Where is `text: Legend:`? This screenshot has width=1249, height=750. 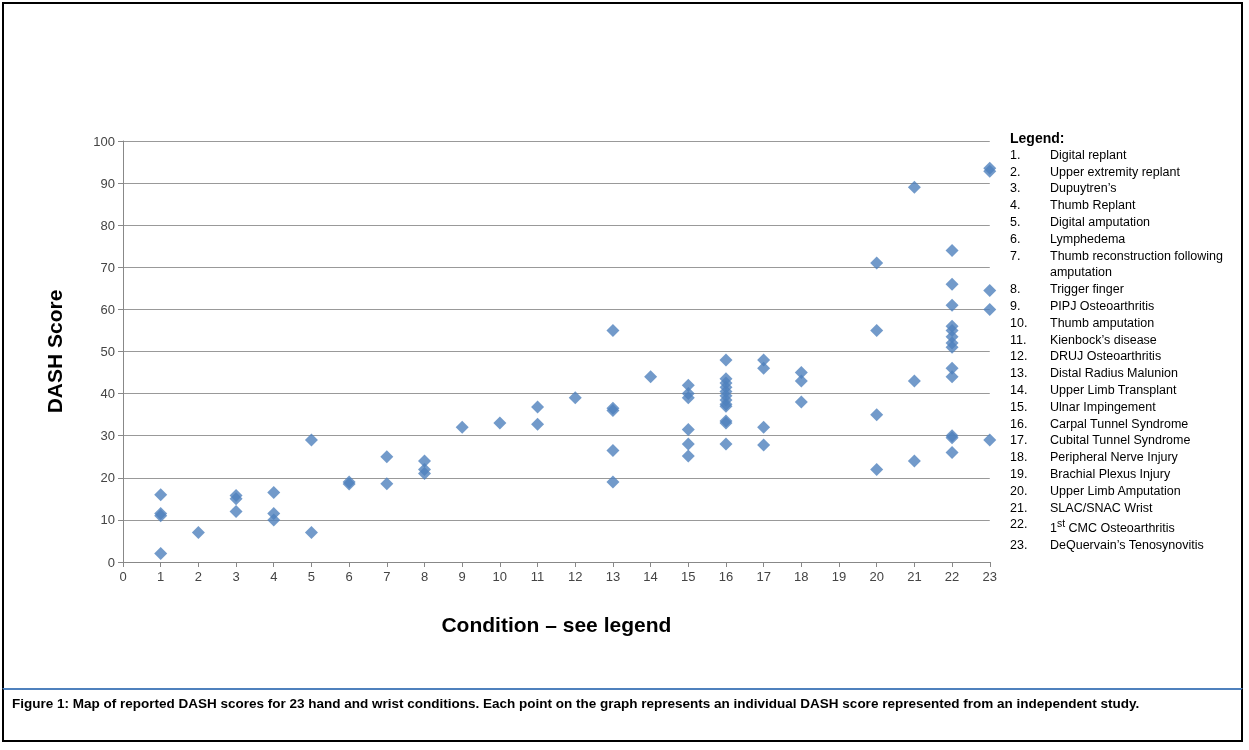 text: Legend: is located at coordinates (1038, 138).